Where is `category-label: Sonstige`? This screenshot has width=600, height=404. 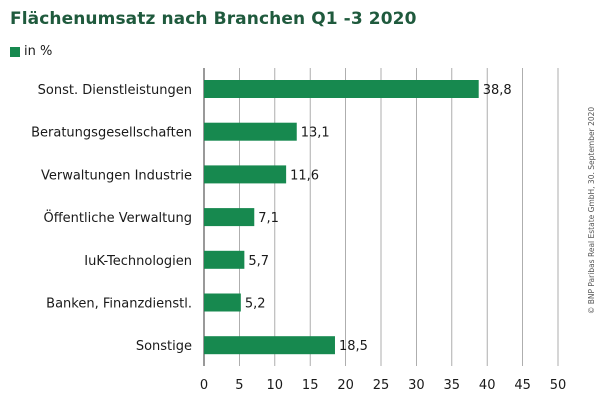
category-label: Sonstige is located at coordinates (164, 346).